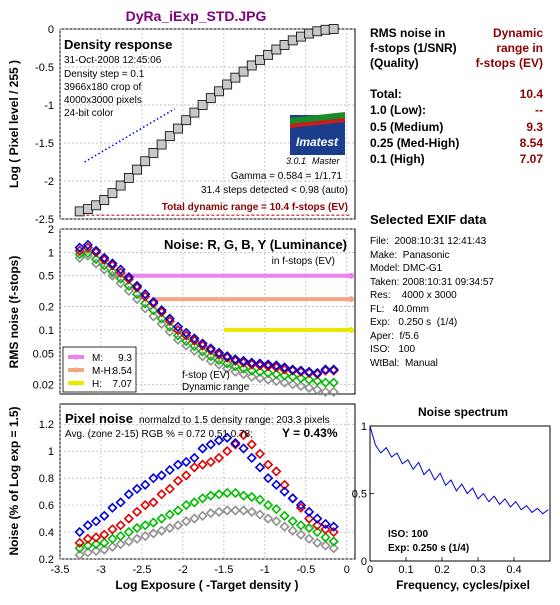 This screenshot has height=605, width=560. What do you see at coordinates (534, 127) in the screenshot?
I see `rms-row-value: 9.3` at bounding box center [534, 127].